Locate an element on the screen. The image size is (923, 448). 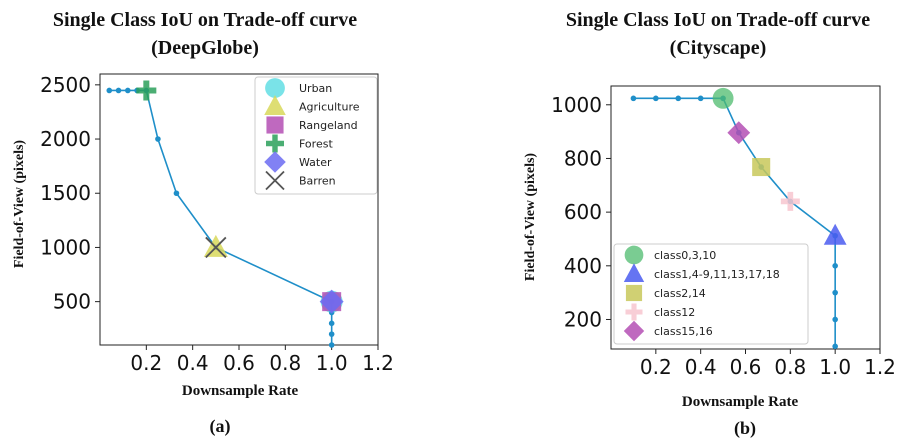
chart-0-xtick-label: 0.8 is located at coordinates (285, 363).